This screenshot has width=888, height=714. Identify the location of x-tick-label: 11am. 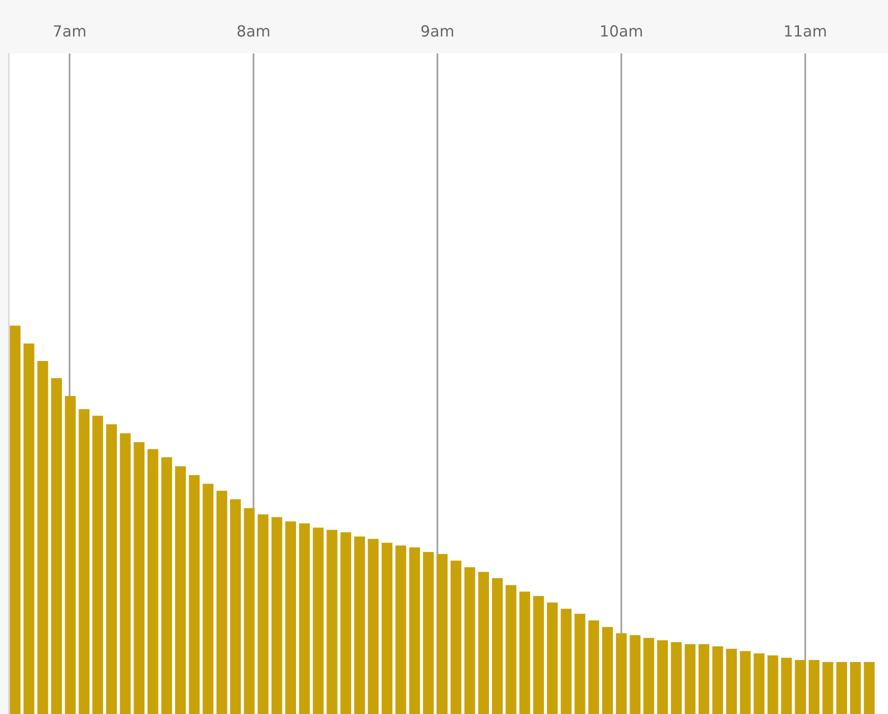
(805, 31).